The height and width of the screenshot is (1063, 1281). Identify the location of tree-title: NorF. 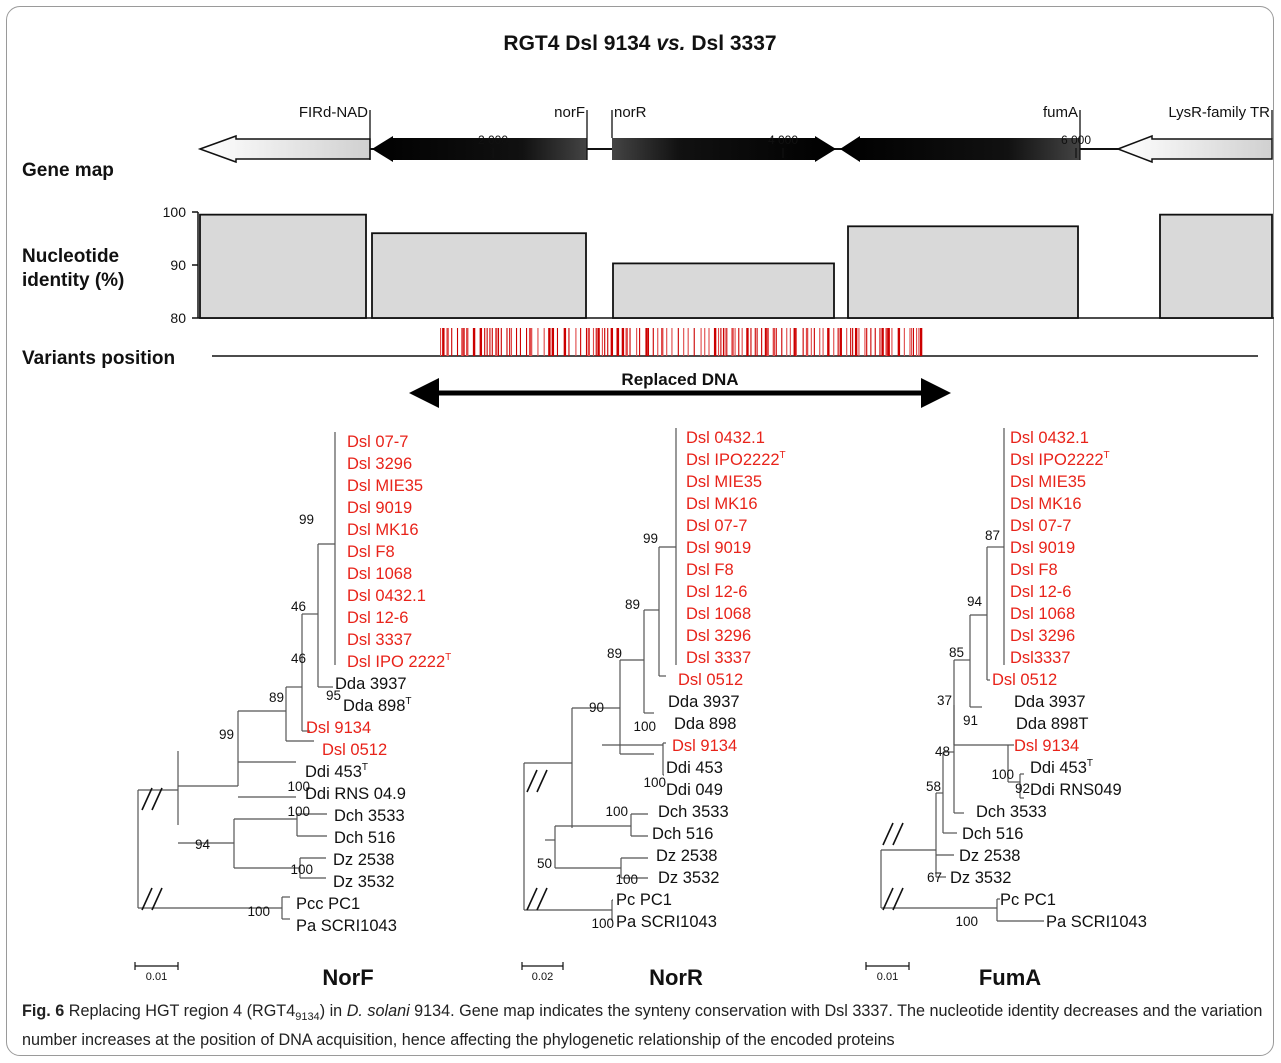
(347, 977).